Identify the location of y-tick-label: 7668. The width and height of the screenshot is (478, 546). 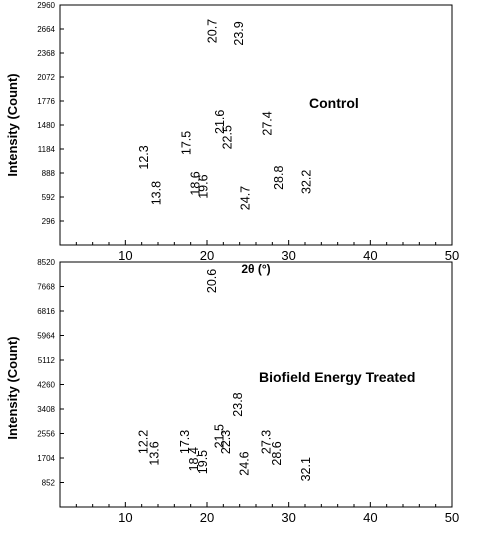
(46, 287).